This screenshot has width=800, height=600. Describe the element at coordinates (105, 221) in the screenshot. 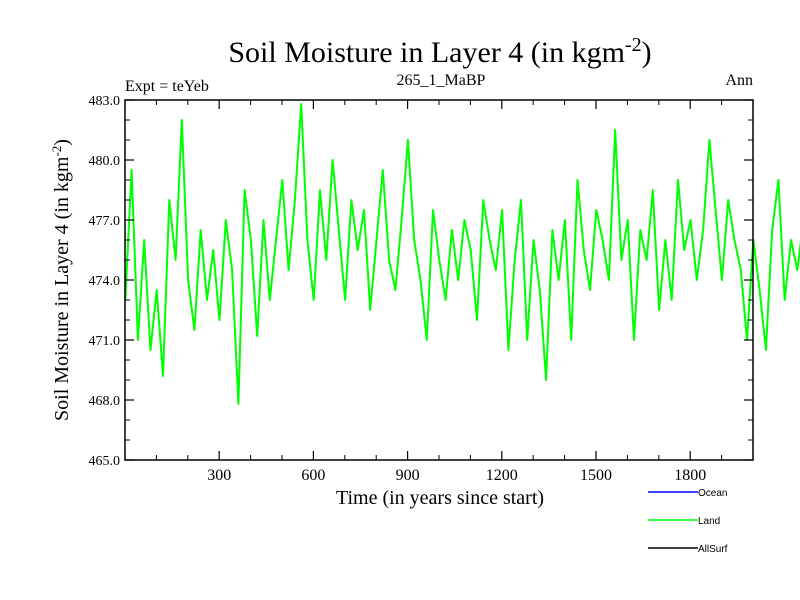

I see `y-tick-label: 477.0` at that location.